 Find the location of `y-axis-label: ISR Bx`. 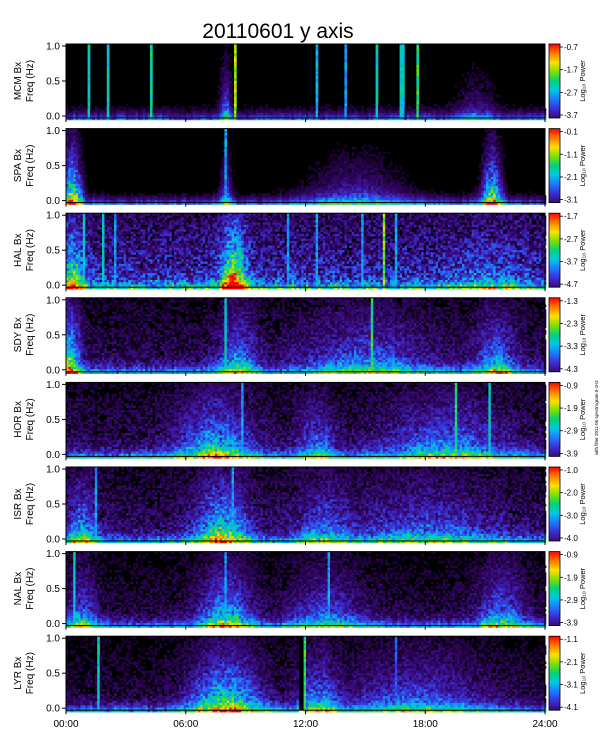

y-axis-label: ISR Bx is located at coordinates (18, 503).